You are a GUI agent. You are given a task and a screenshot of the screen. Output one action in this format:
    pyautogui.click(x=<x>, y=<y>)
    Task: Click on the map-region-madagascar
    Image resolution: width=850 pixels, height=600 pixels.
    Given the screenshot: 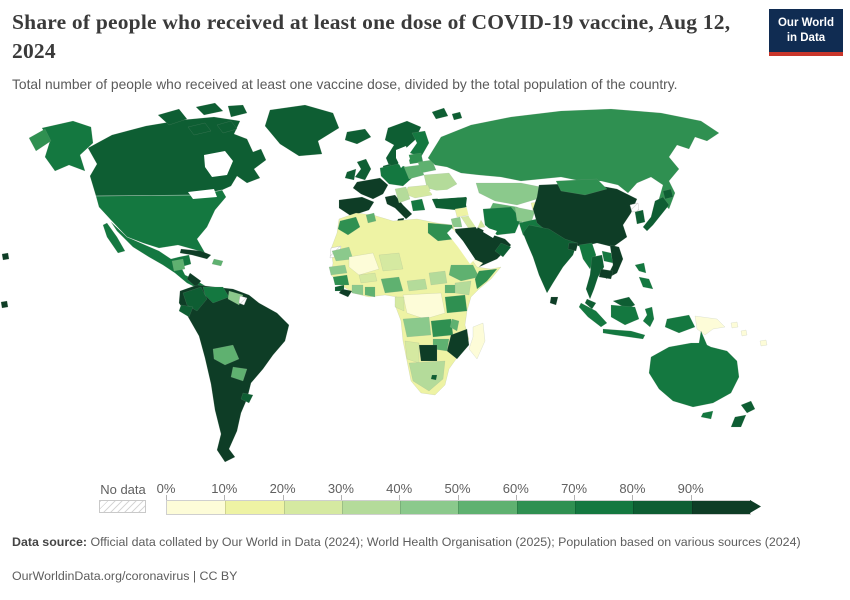 What is the action you would take?
    pyautogui.click(x=477, y=341)
    